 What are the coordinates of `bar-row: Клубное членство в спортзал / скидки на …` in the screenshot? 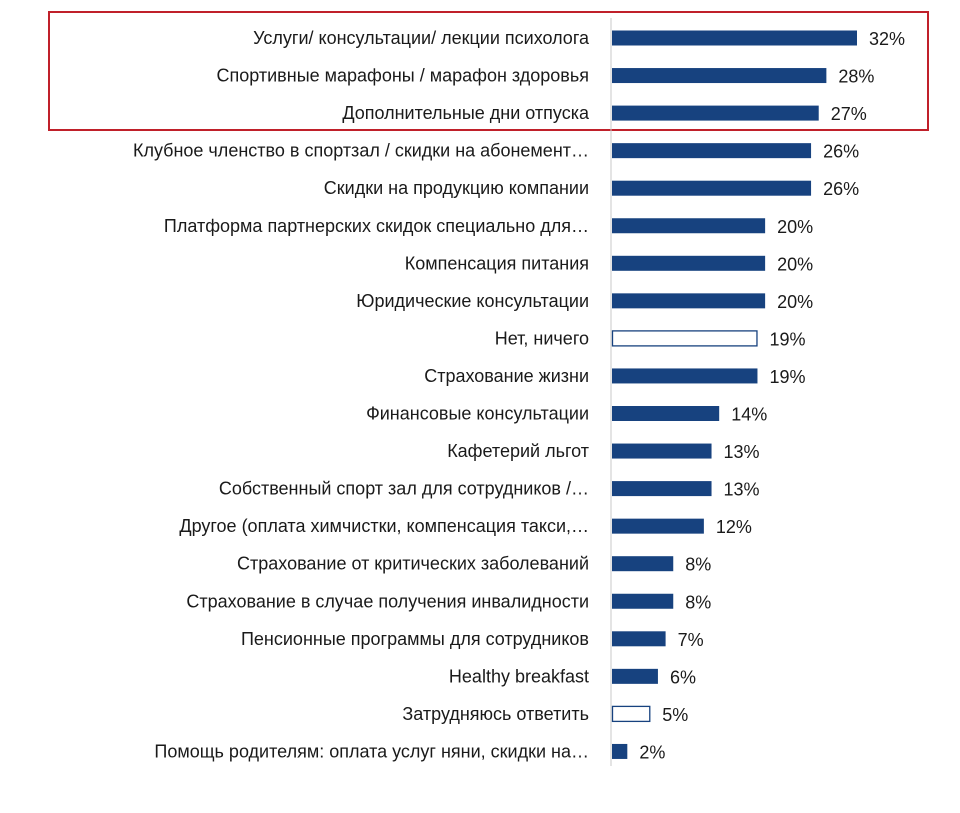 It's located at (496, 151).